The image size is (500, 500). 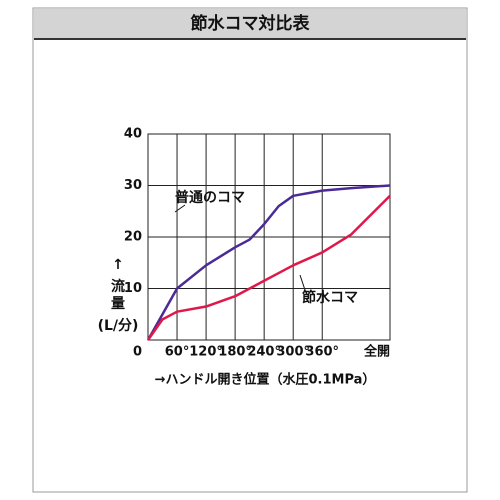 I want to click on title-bar, so click(x=250, y=23).